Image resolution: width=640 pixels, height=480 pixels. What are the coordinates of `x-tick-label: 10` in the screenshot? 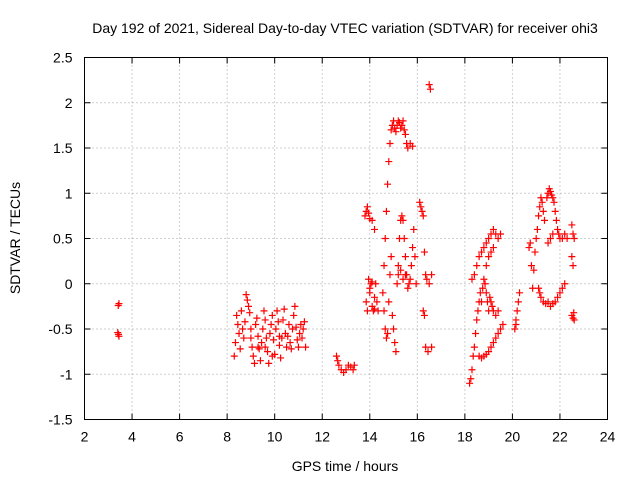 It's located at (275, 437).